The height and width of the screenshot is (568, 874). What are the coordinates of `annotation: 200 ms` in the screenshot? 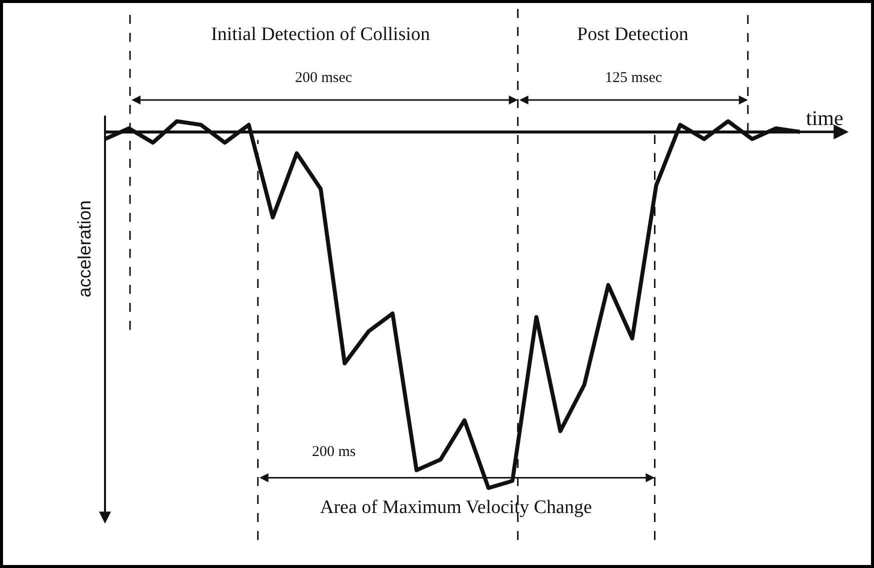 It's located at (334, 452).